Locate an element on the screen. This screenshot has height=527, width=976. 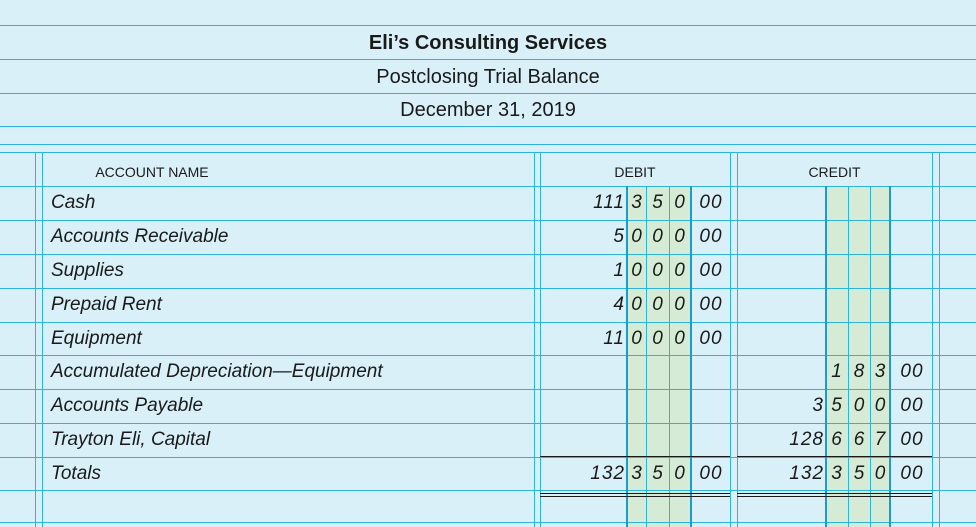
credit-tens: 6 is located at coordinates (859, 439).